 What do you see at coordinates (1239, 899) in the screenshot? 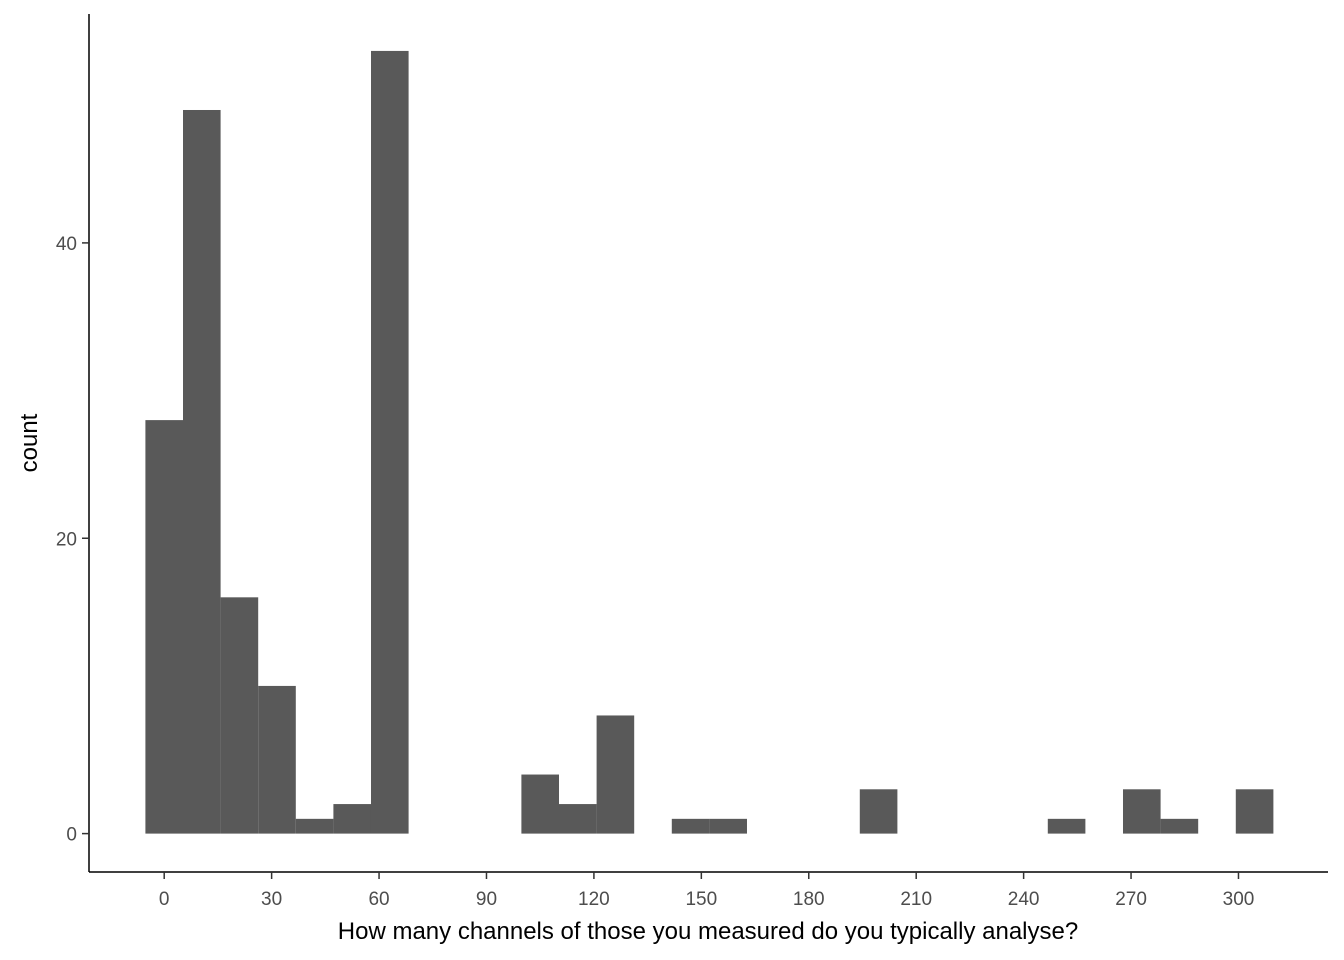
I see `x-tick-label-10: 300` at bounding box center [1239, 899].